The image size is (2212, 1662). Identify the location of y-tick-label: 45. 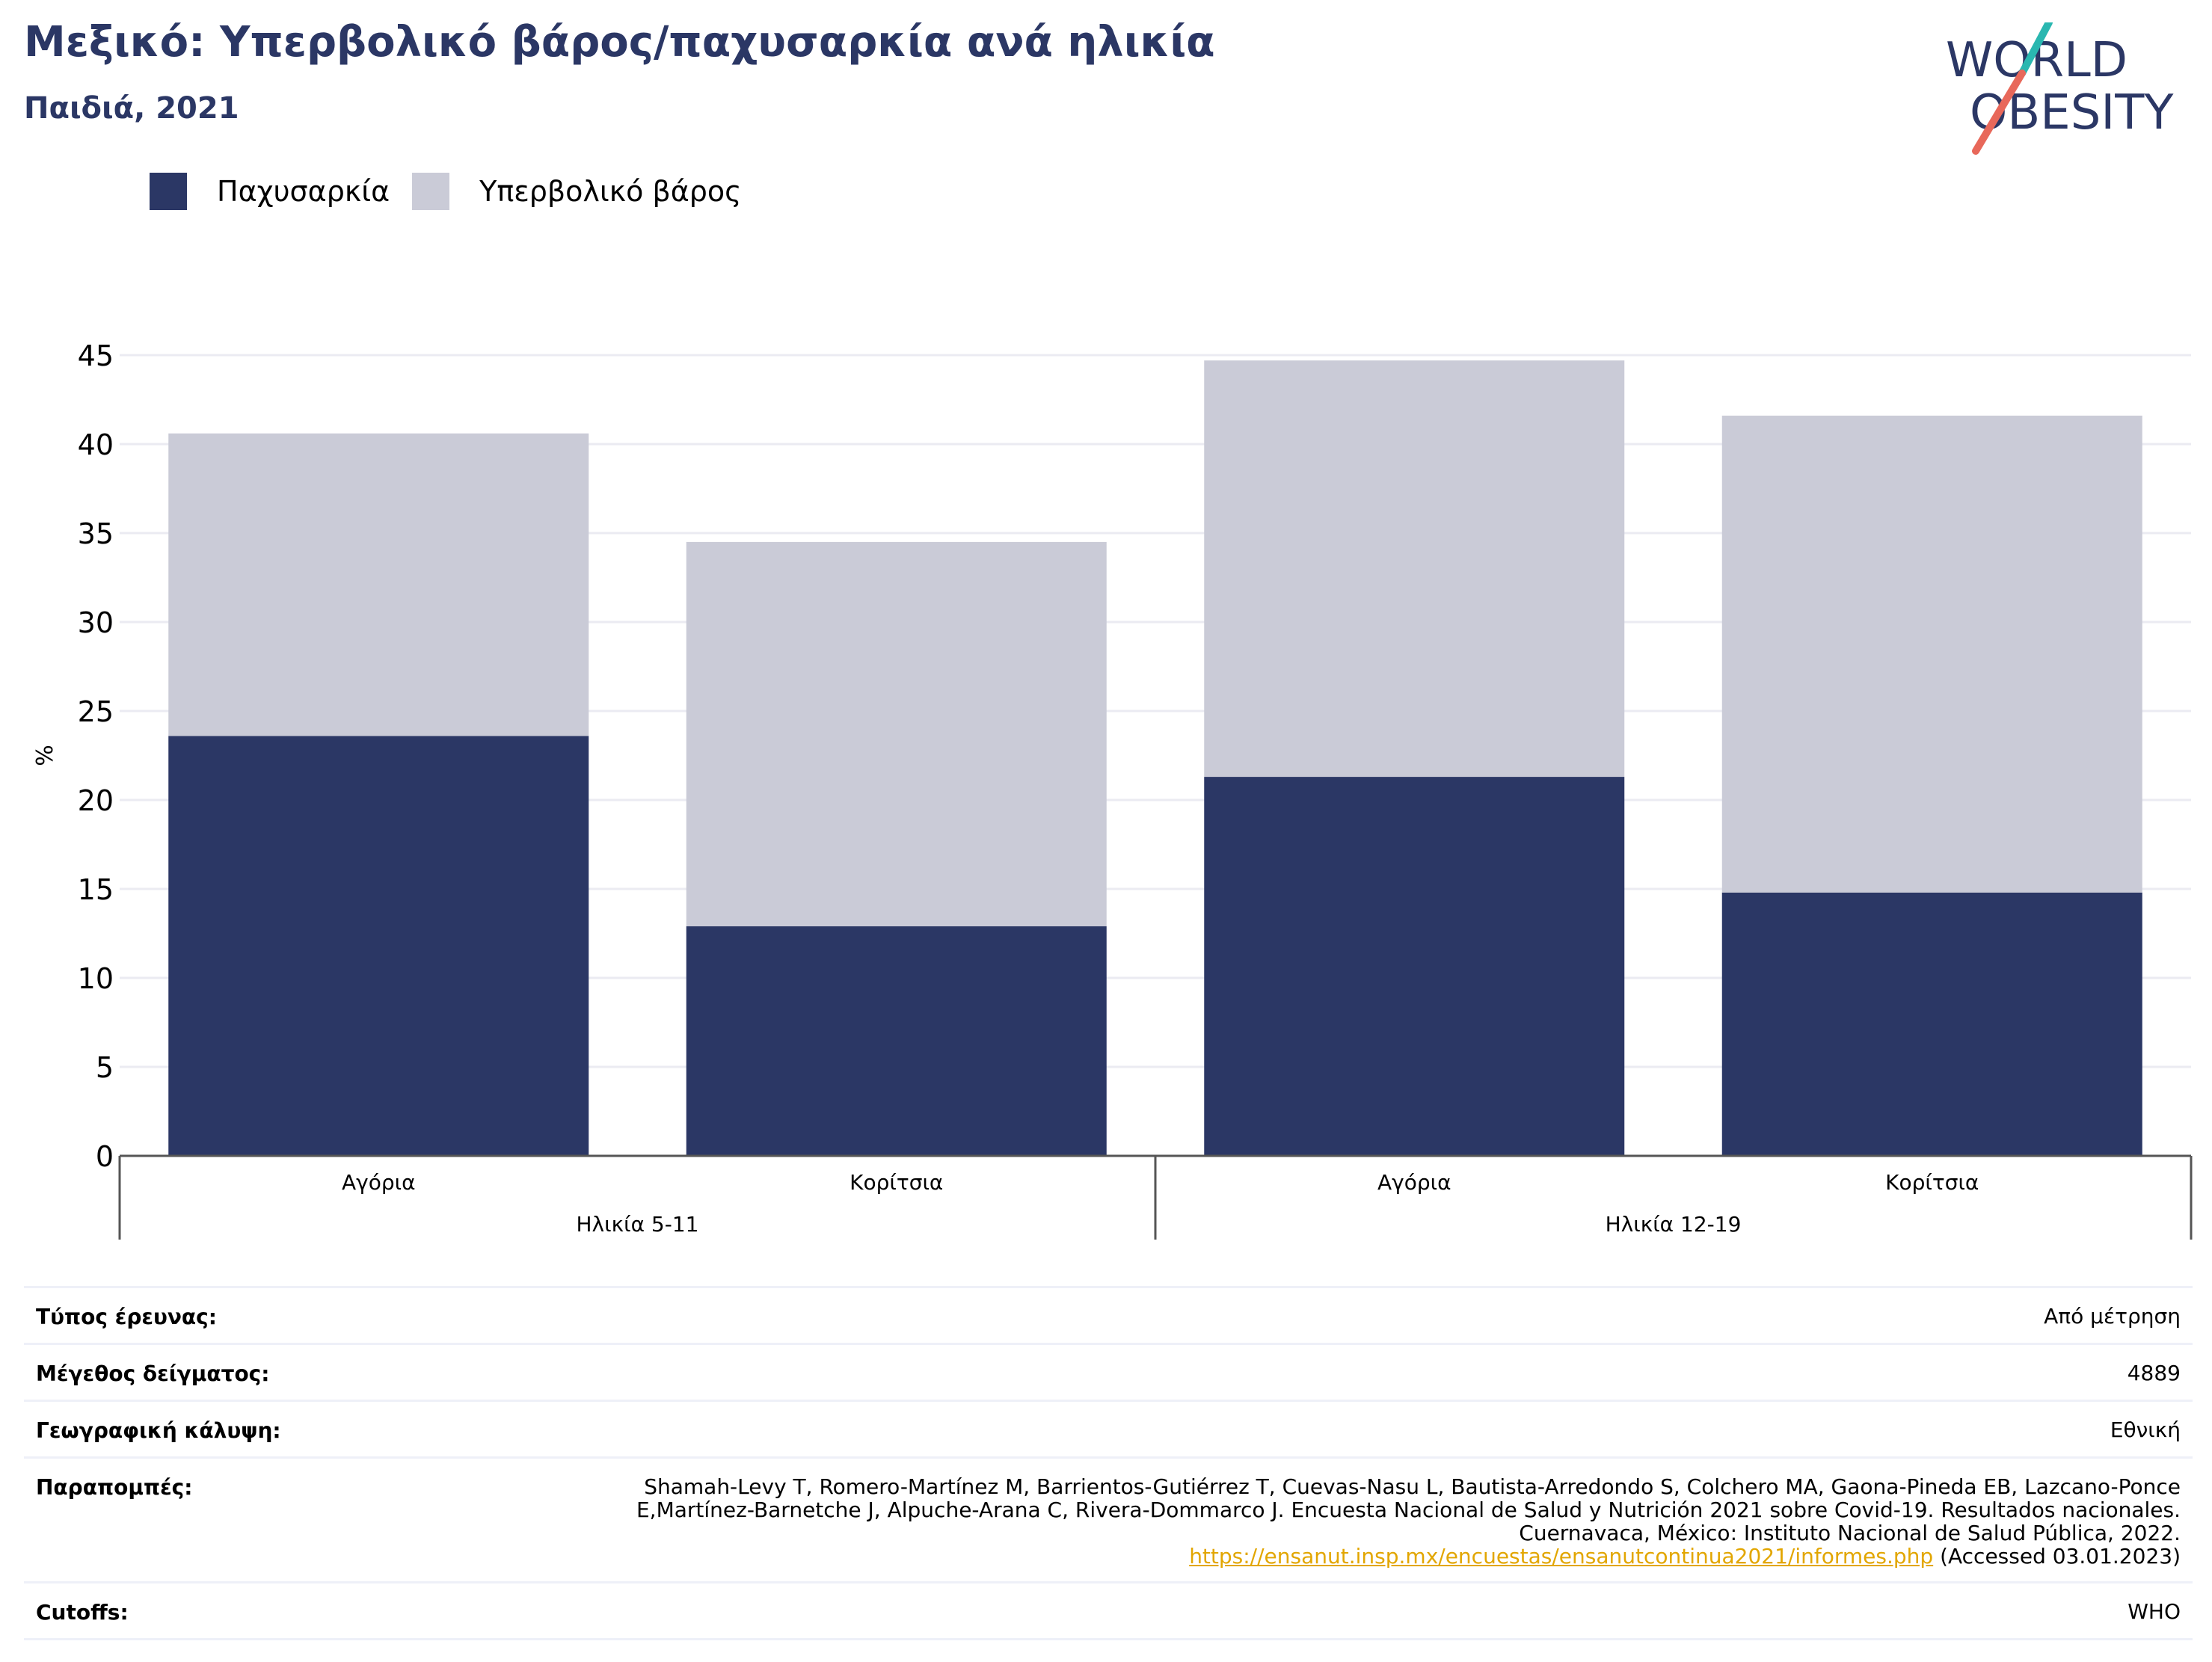
(96, 355).